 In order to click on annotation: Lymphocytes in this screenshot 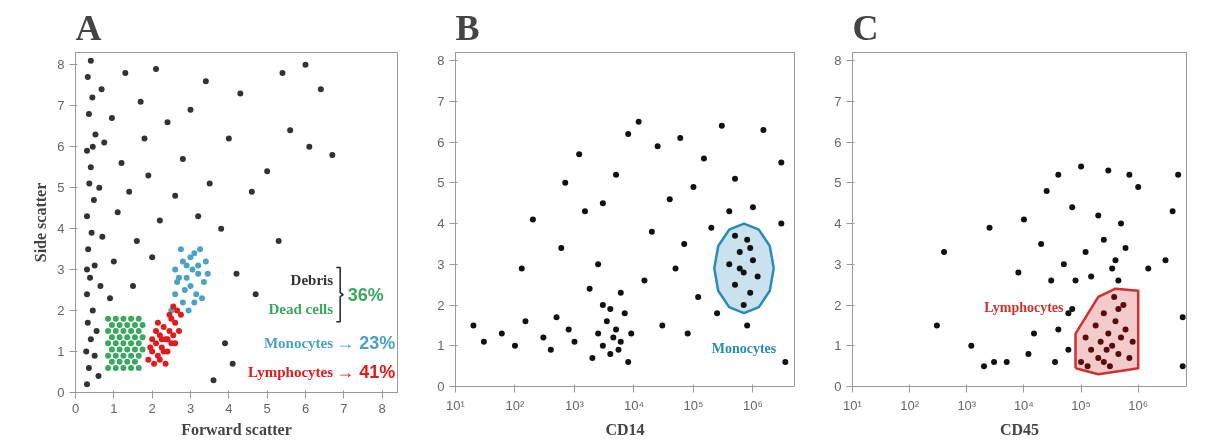, I will do `click(1024, 307)`.